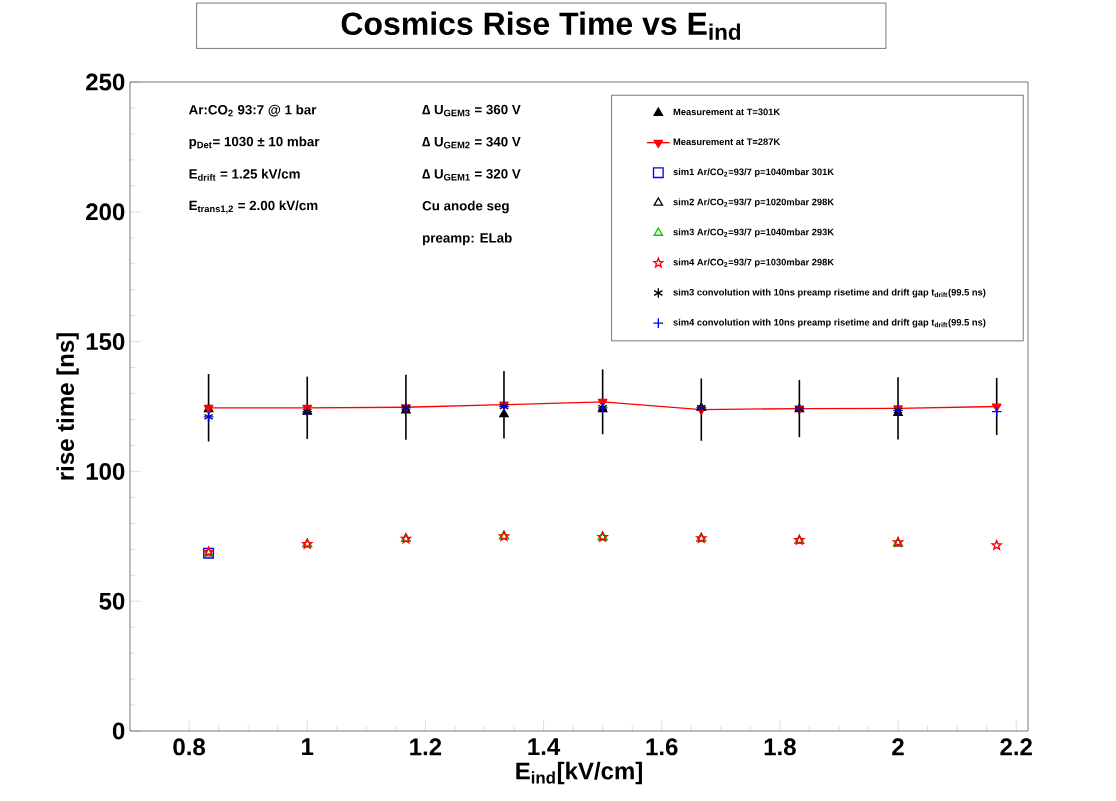  I want to click on x-tick-label: 1.8, so click(780, 747).